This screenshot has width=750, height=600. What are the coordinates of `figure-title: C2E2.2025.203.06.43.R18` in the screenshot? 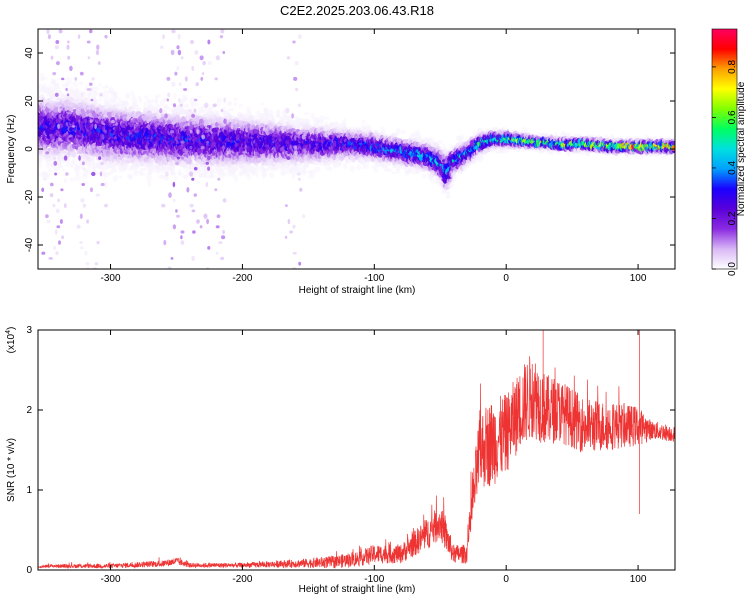 It's located at (357, 10).